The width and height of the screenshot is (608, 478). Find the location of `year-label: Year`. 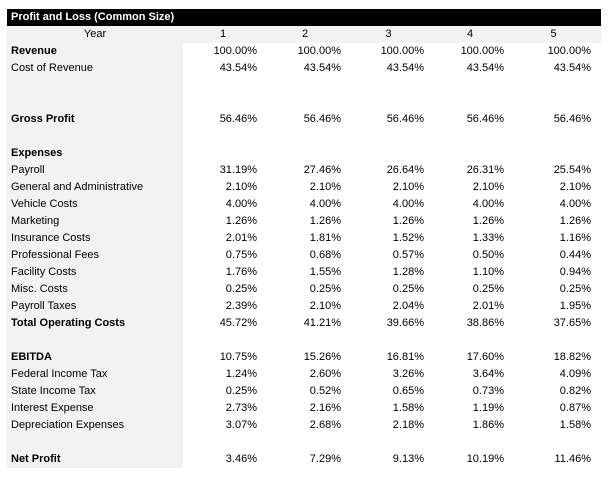

year-label: Year is located at coordinates (95, 34).